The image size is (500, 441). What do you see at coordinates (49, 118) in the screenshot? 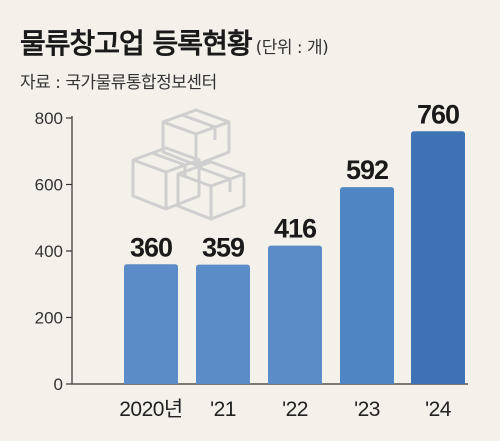
I see `y-tick-label: 800` at bounding box center [49, 118].